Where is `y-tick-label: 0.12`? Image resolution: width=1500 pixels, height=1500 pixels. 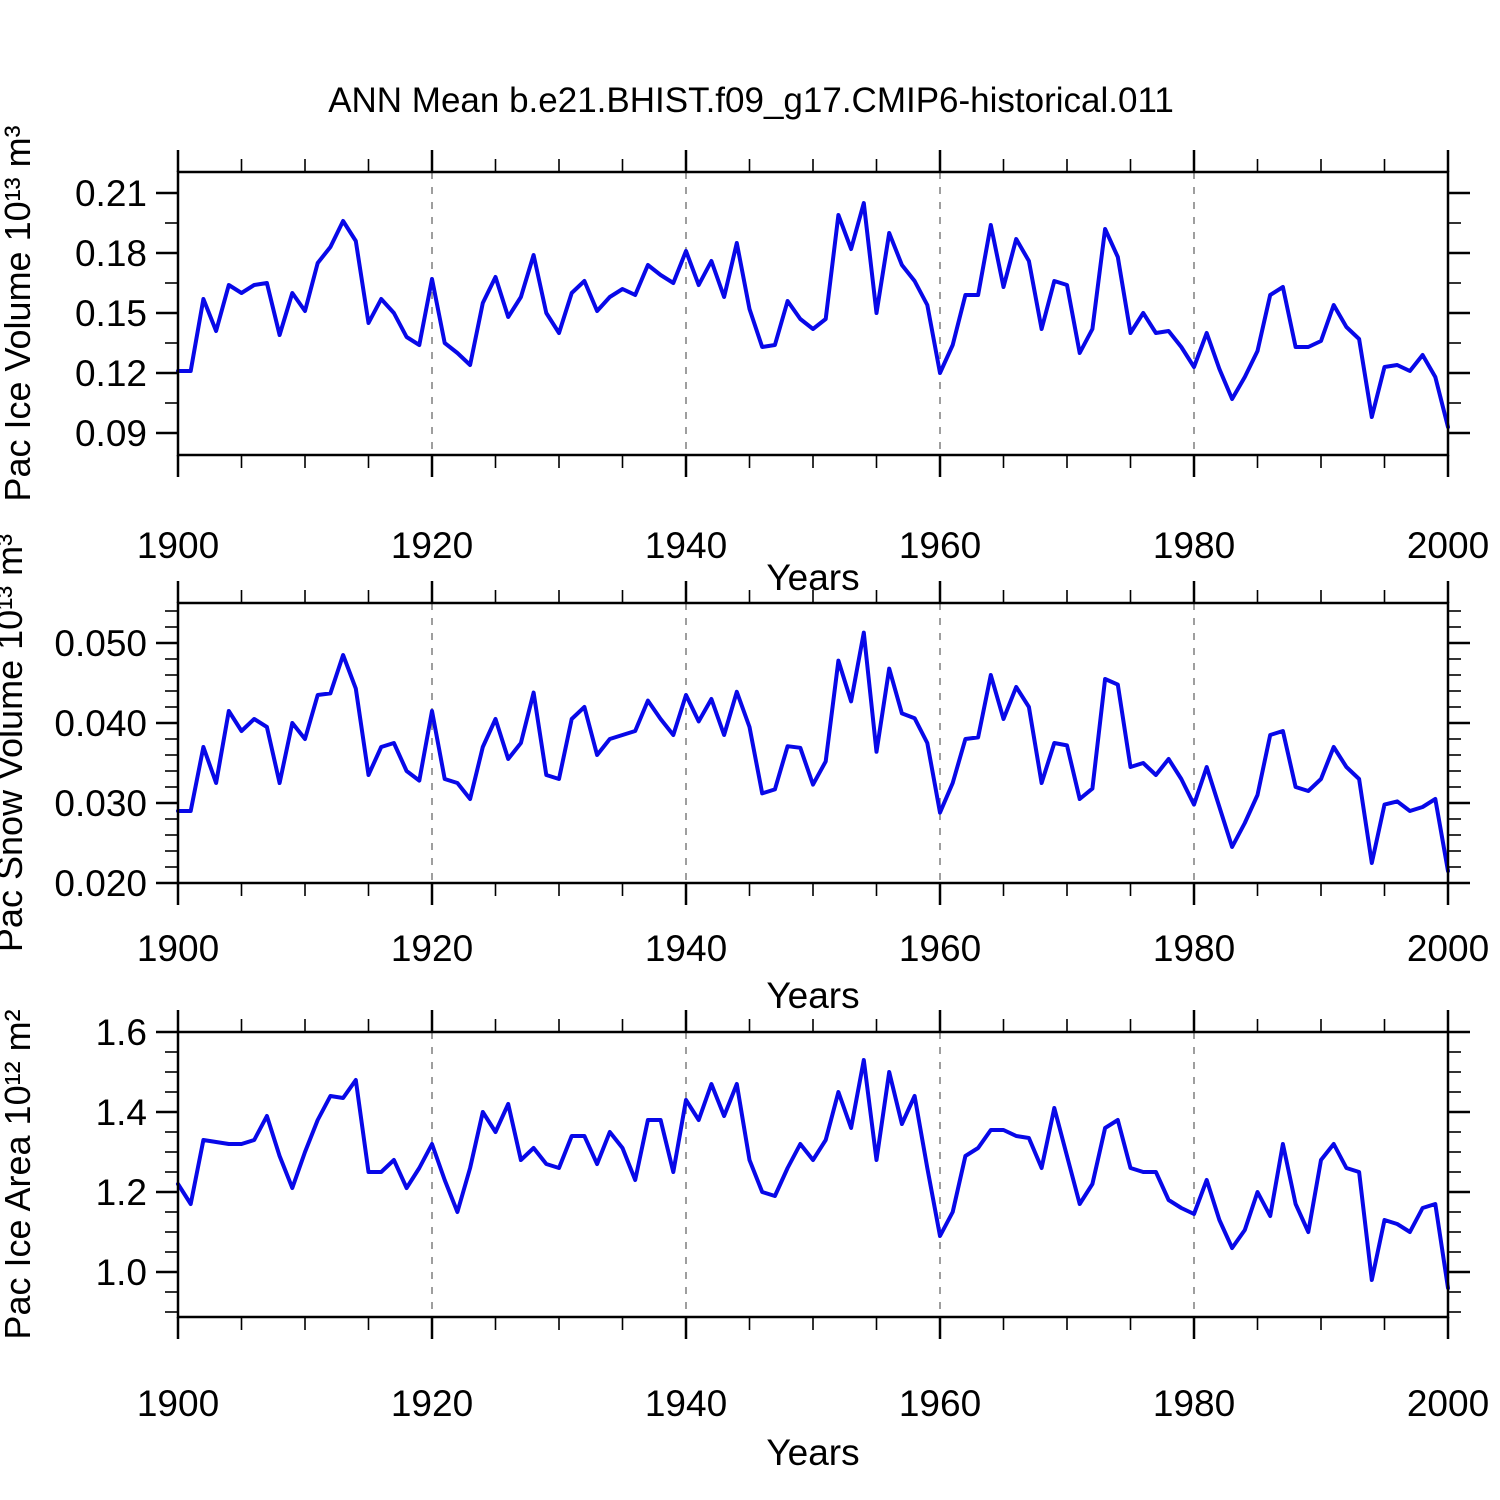 y-tick-label: 0.12 is located at coordinates (111, 373).